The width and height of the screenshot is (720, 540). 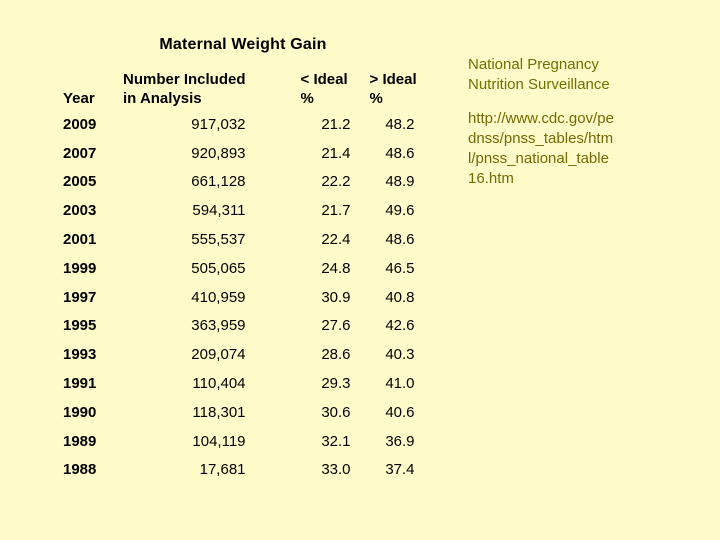 What do you see at coordinates (184, 79) in the screenshot?
I see `column-header-number-line1: Number Included` at bounding box center [184, 79].